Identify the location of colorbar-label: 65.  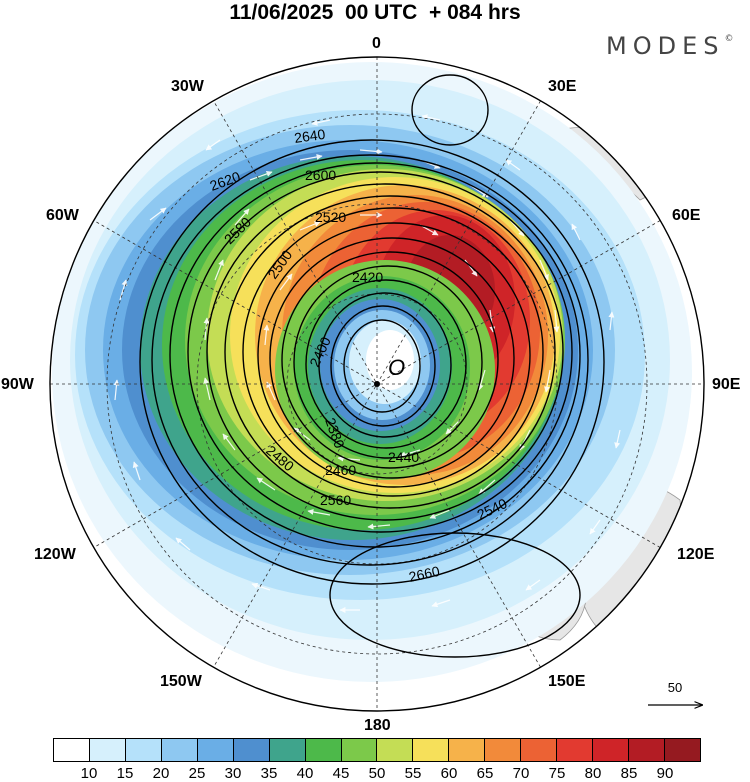
(485, 773).